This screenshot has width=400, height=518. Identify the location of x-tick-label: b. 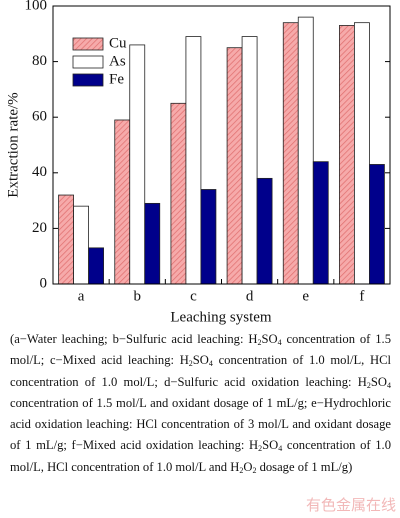
(138, 296).